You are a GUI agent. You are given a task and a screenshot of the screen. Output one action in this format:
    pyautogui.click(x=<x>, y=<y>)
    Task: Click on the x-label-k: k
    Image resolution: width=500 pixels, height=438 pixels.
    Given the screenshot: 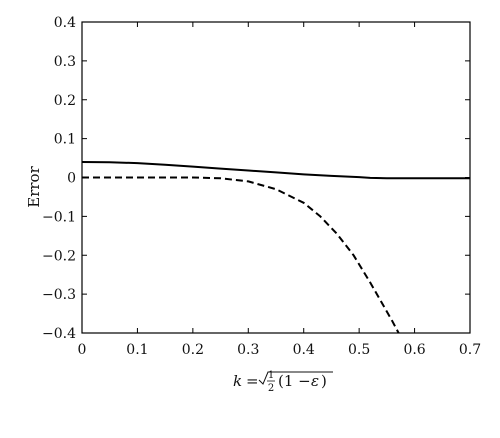 What is the action you would take?
    pyautogui.click(x=237, y=381)
    